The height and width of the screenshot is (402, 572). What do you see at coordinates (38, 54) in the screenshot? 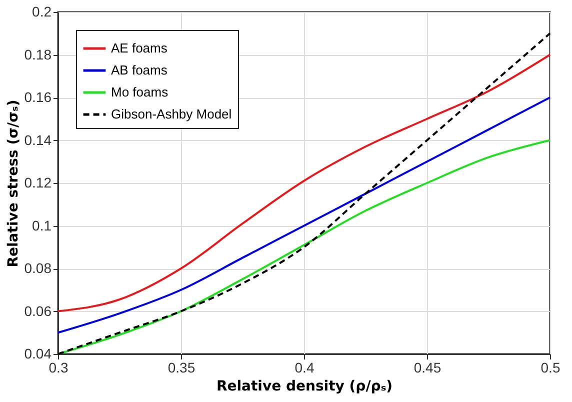
I see `y-tick-label: 0.18` at bounding box center [38, 54].